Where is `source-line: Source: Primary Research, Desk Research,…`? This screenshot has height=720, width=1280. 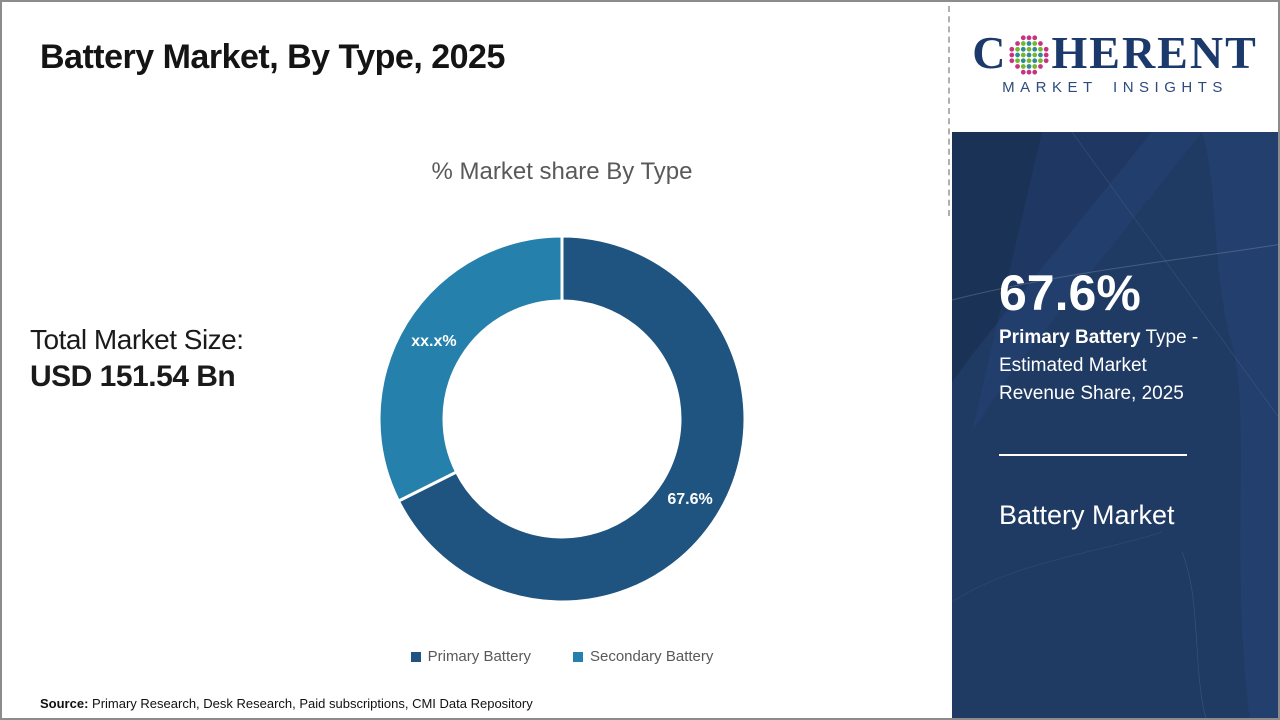 source-line: Source: Primary Research, Desk Research,… is located at coordinates (286, 703).